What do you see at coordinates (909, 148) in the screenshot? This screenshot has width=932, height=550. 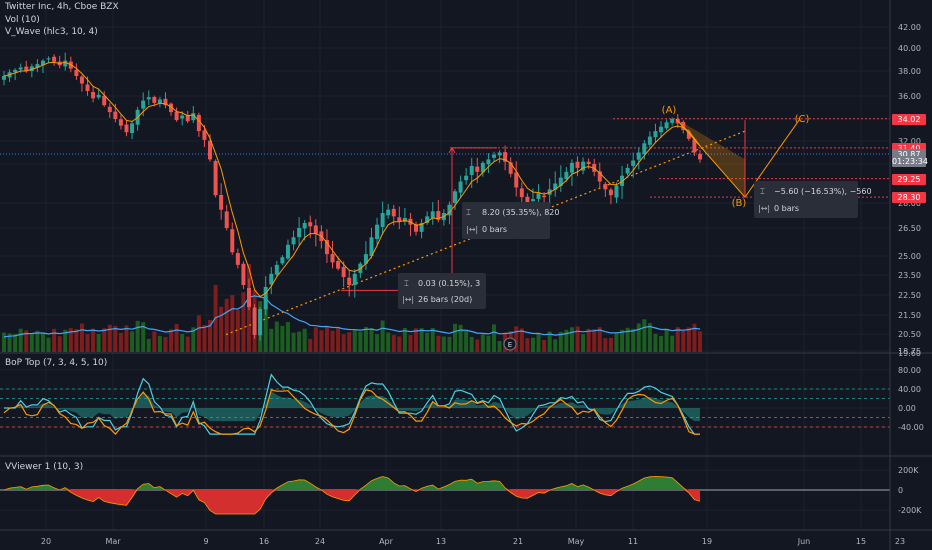 I see `price-tag: 31.40` at bounding box center [909, 148].